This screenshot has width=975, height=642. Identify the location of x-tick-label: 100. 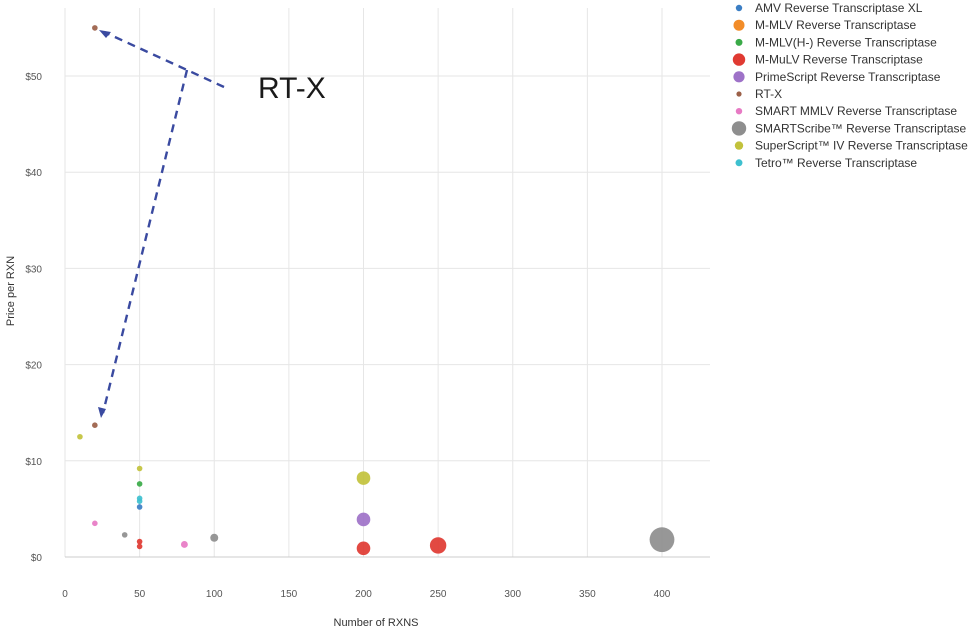
(214, 594).